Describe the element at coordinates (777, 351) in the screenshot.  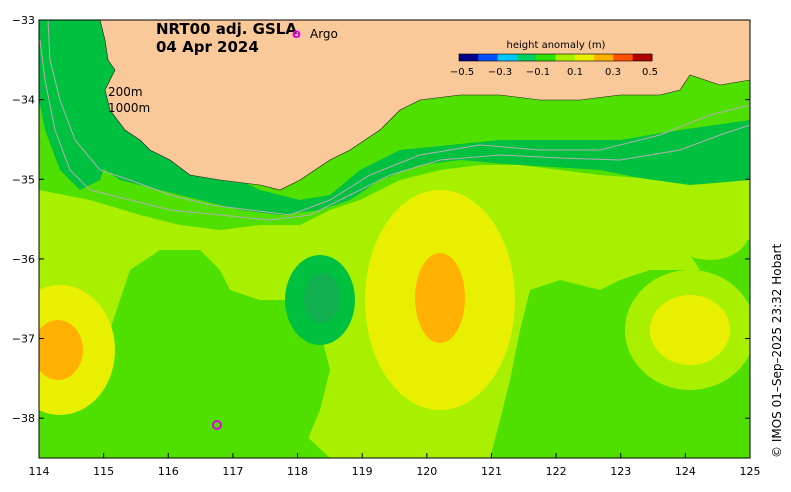
I see `credit-text: © IMOS 01–Sep–2025 23:32 Hobart` at that location.